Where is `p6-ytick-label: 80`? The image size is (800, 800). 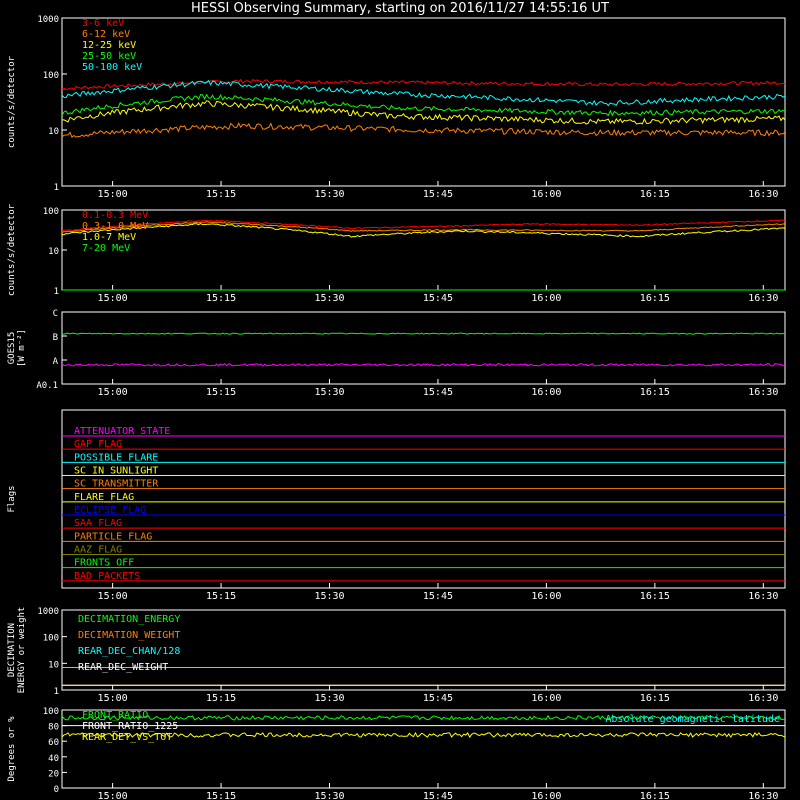
p6-ytick-label: 80 is located at coordinates (53, 728).